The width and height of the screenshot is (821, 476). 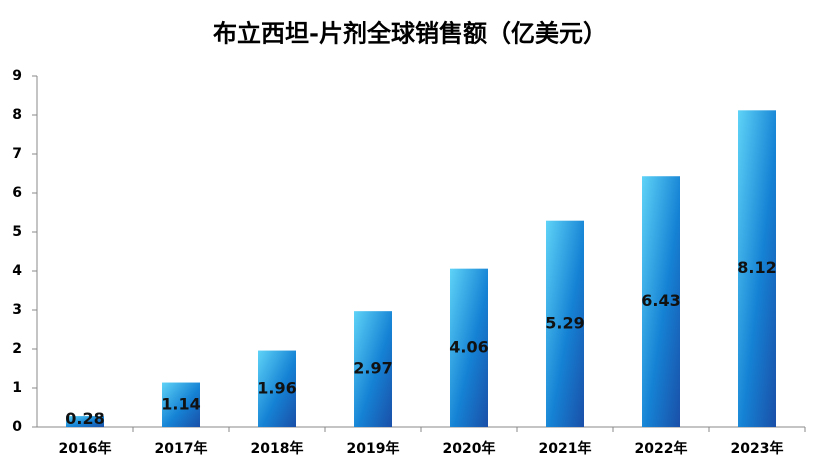 I want to click on value-label: 4.06, so click(x=468, y=346).